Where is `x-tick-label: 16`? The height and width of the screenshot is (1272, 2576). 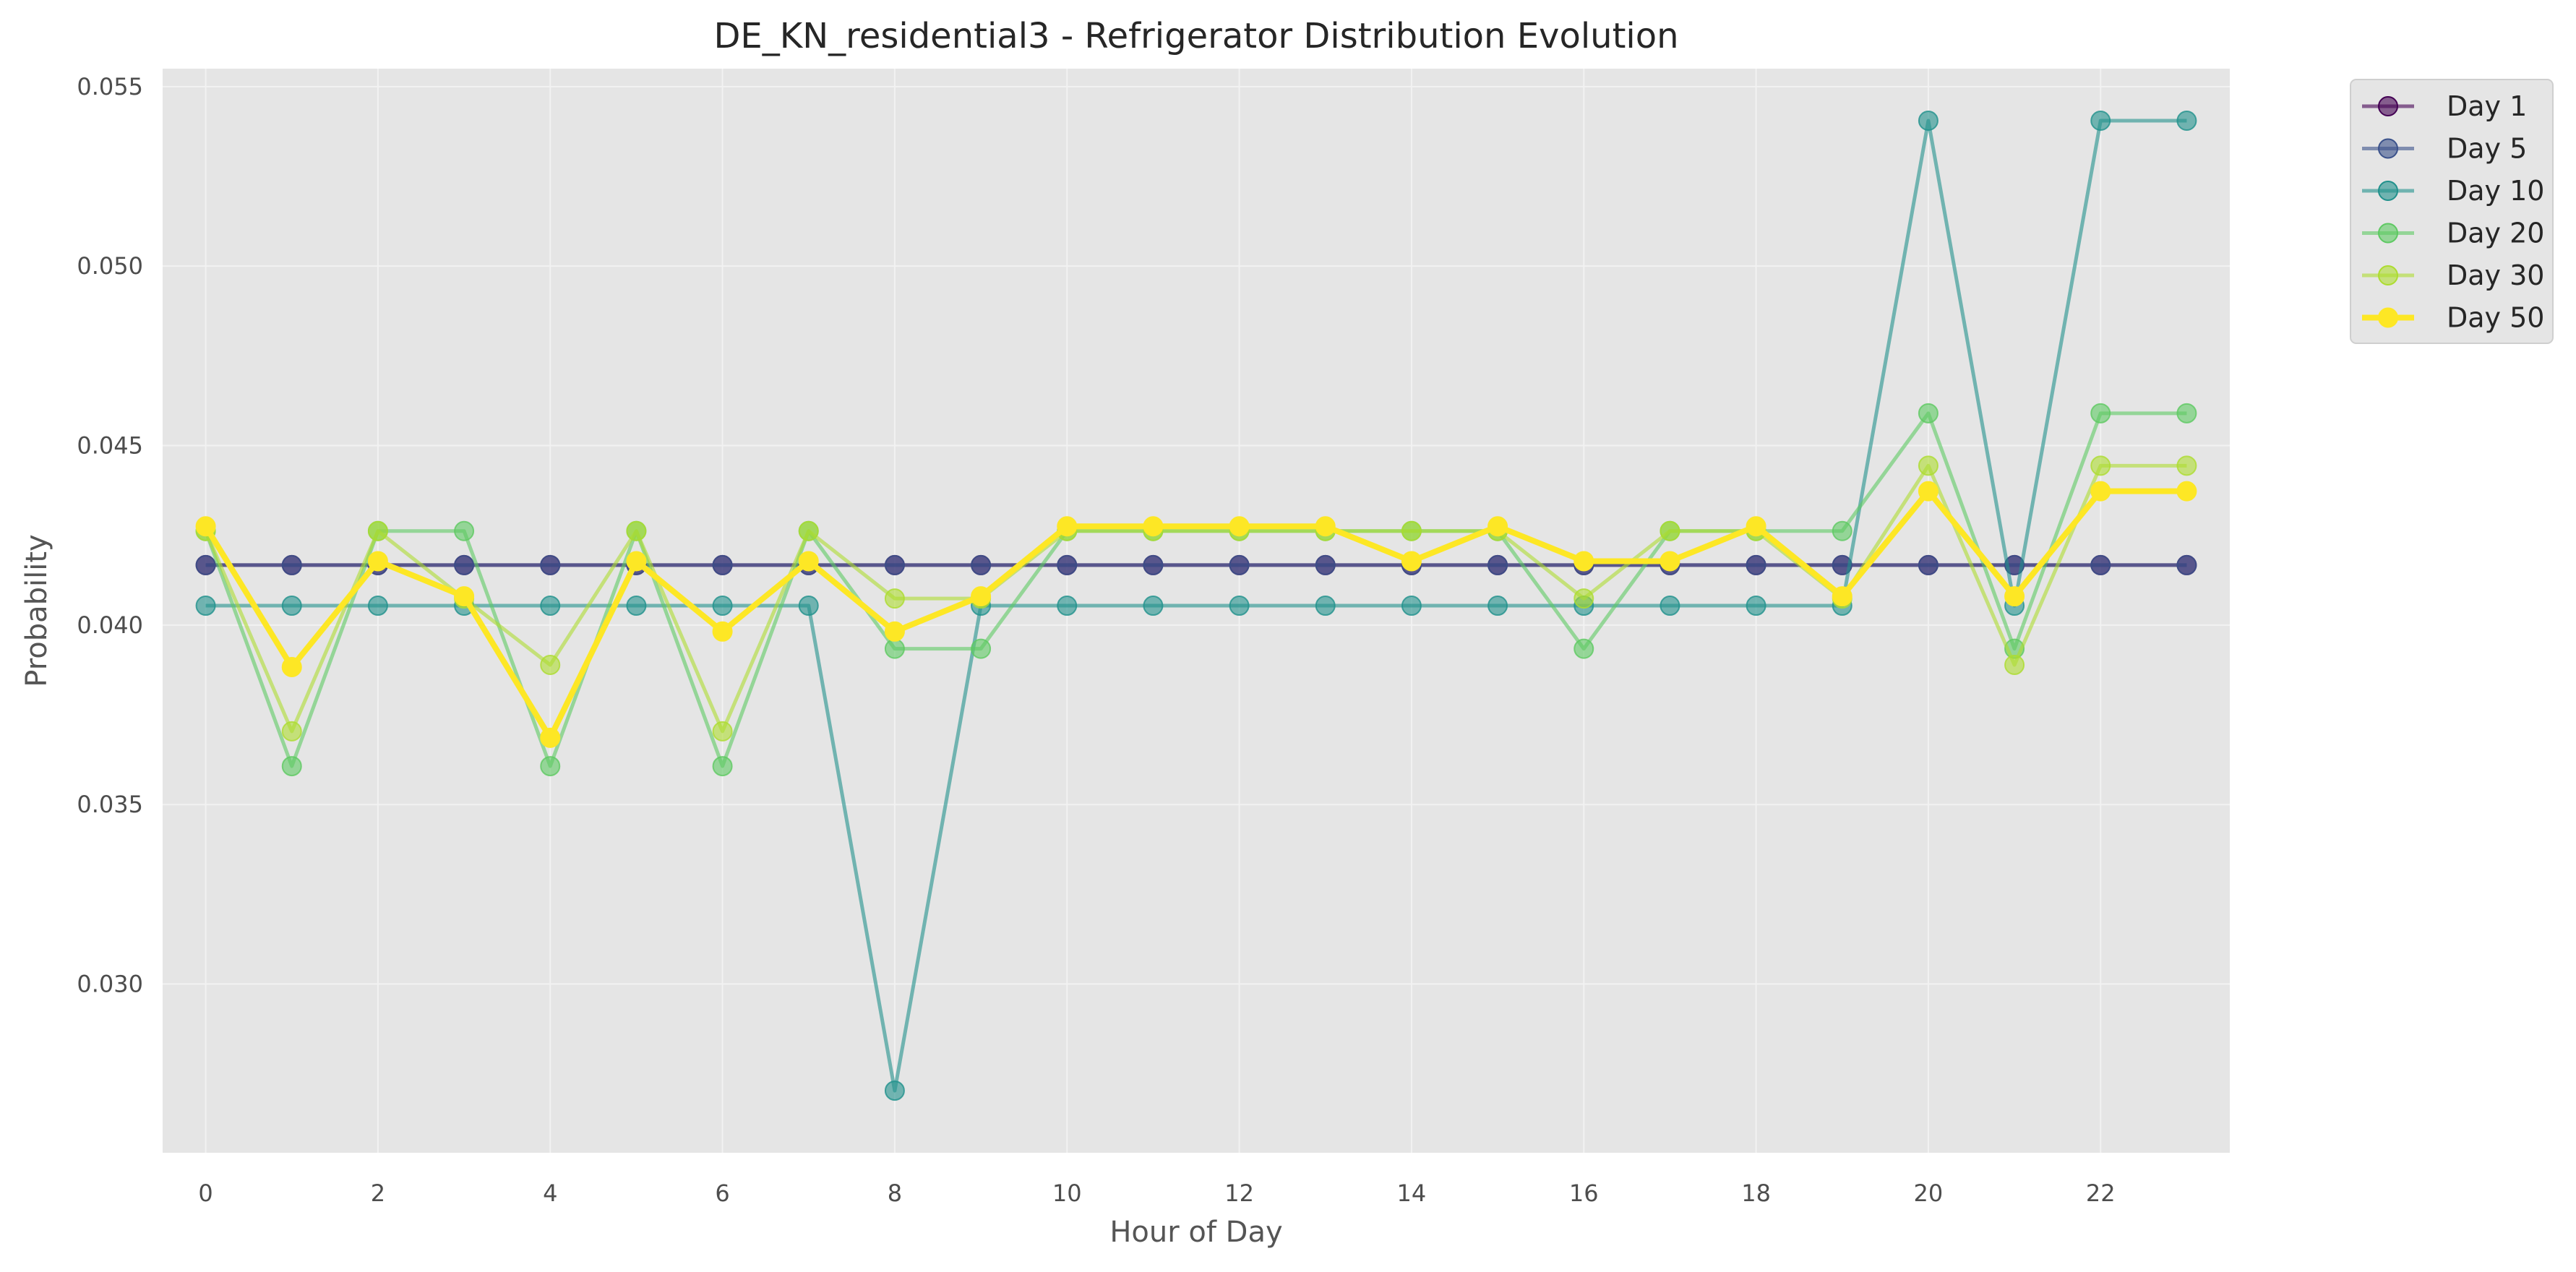 x-tick-label: 16 is located at coordinates (1584, 1193).